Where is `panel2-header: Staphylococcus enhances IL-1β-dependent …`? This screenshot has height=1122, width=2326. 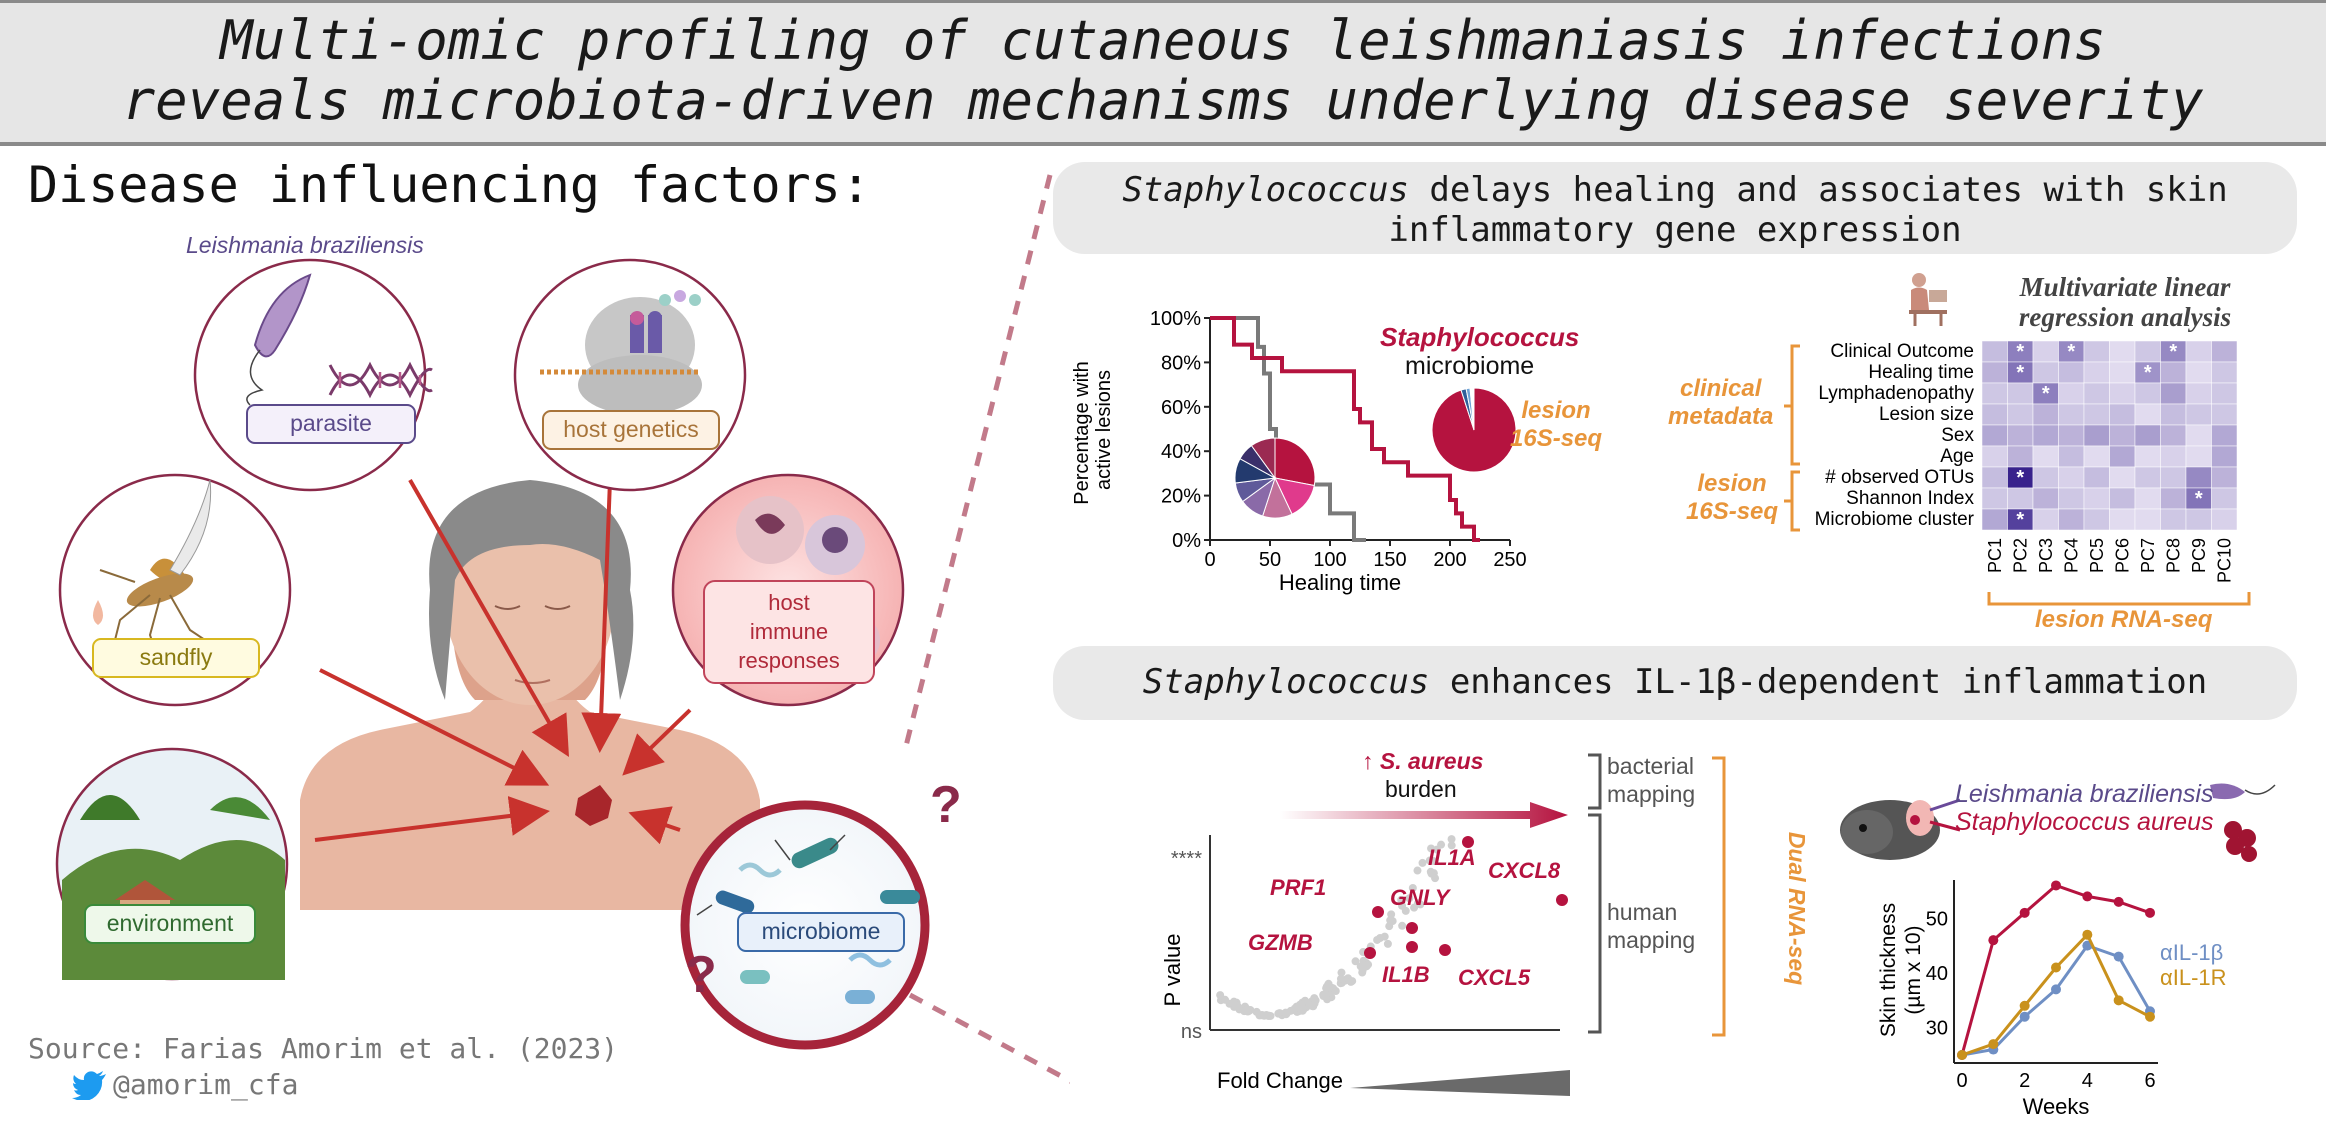 panel2-header: Staphylococcus enhances IL-1β-dependent … is located at coordinates (1675, 683).